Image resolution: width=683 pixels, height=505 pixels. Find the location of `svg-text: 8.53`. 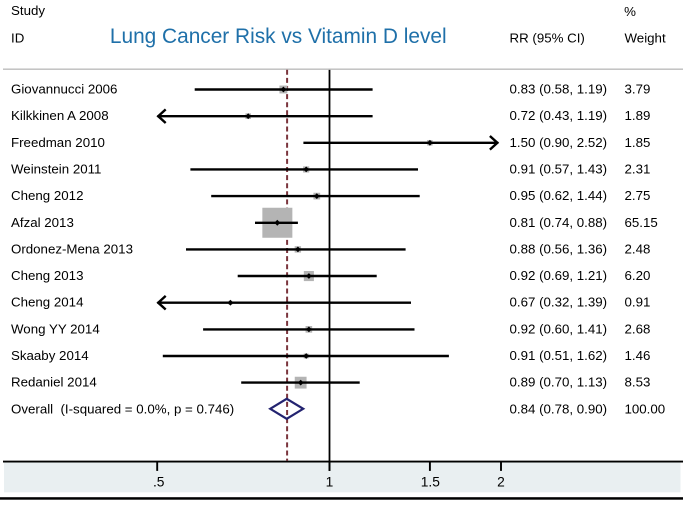

svg-text: 8.53 is located at coordinates (638, 382).